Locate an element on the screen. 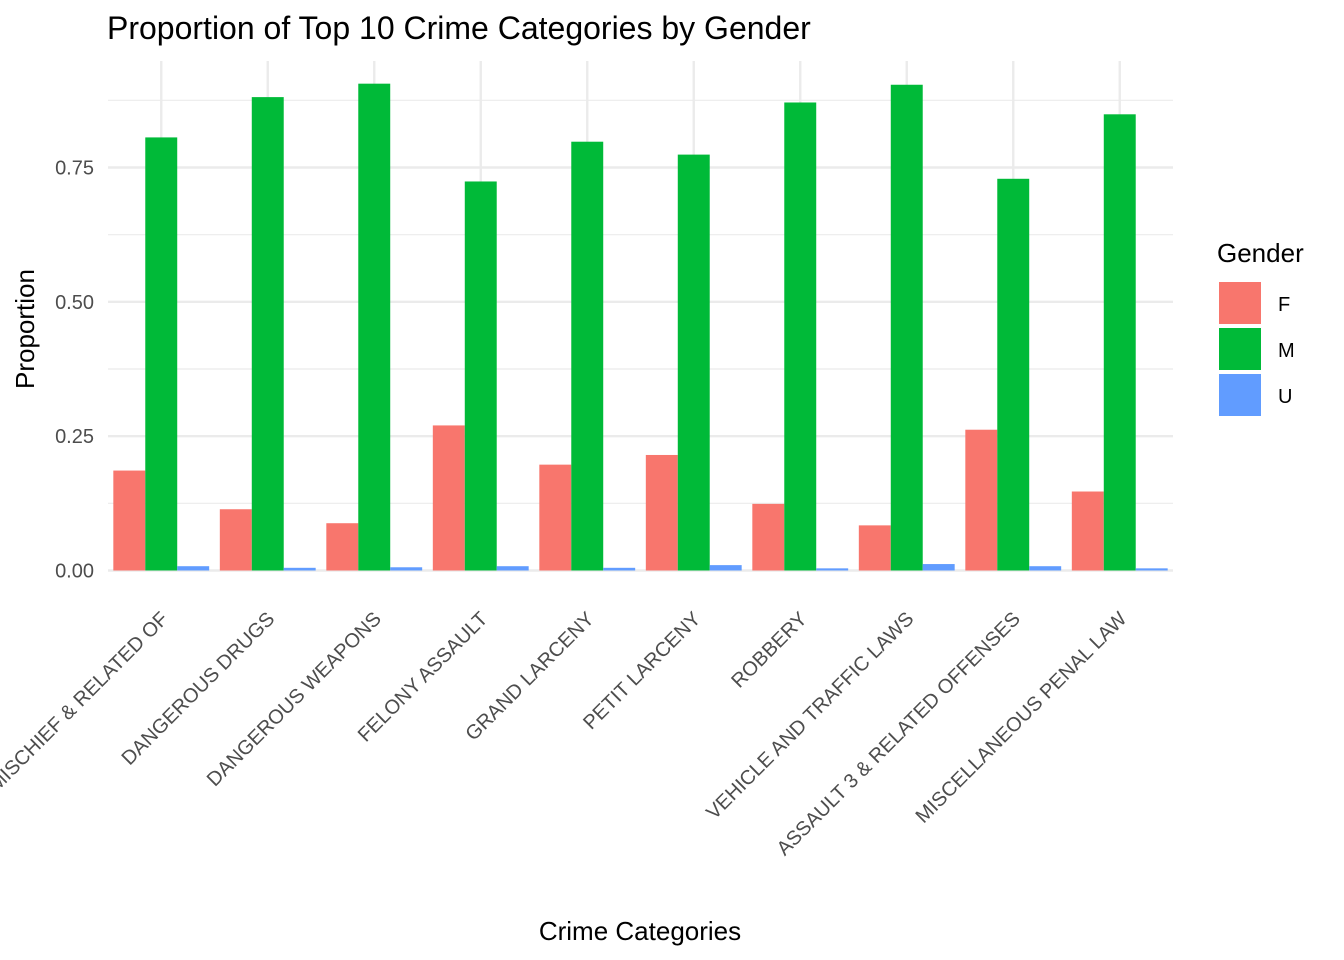 Image resolution: width=1344 pixels, height=960 pixels. y-tick-label: 0.50 is located at coordinates (74, 303).